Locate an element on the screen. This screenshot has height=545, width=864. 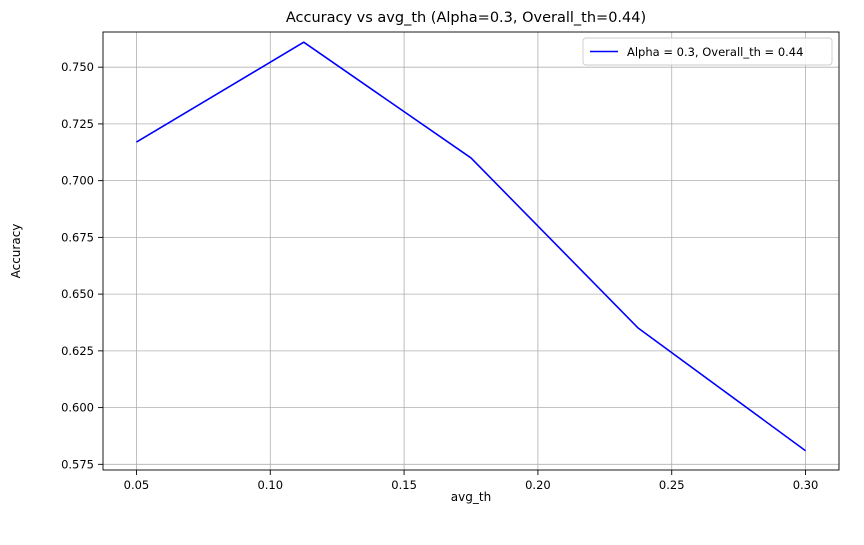
y-tick-label: 0.725 is located at coordinates (77, 124).